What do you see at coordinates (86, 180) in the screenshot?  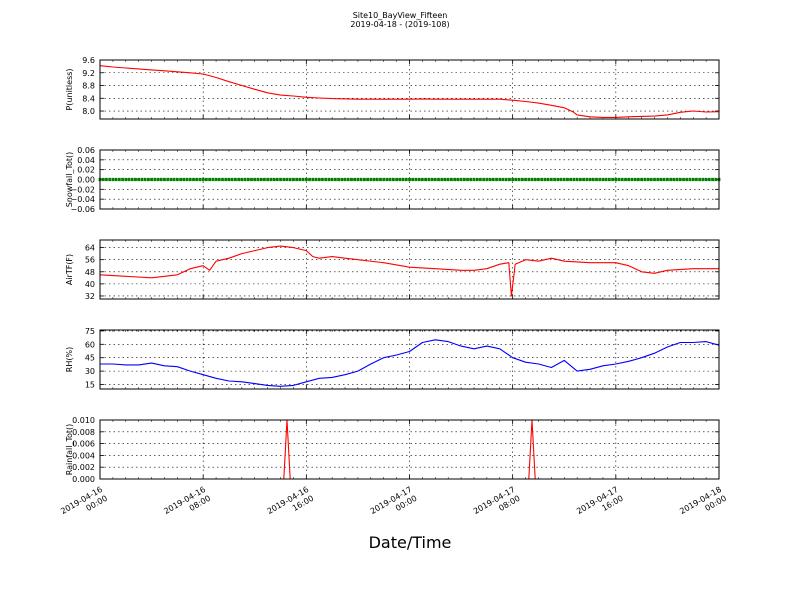 I see `y-tick-label: 0.00` at bounding box center [86, 180].